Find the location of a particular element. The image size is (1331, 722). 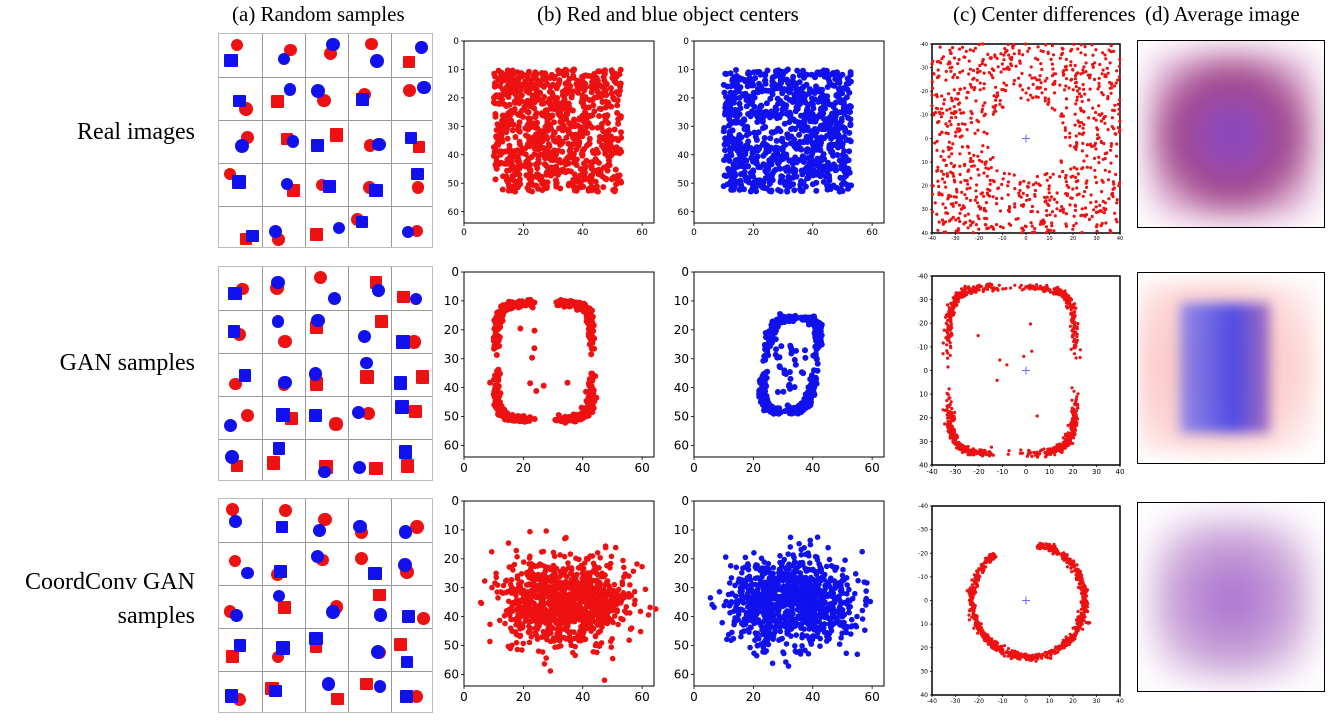

sample-grid-real is located at coordinates (325, 140).